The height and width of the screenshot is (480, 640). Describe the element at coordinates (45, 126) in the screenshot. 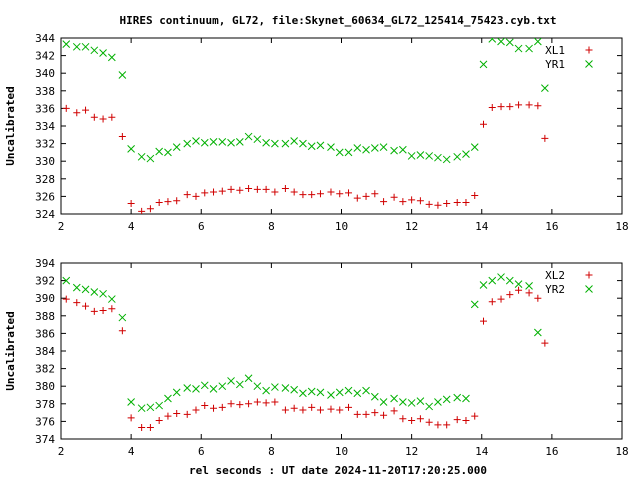

I see `y-tick-label: 334` at that location.